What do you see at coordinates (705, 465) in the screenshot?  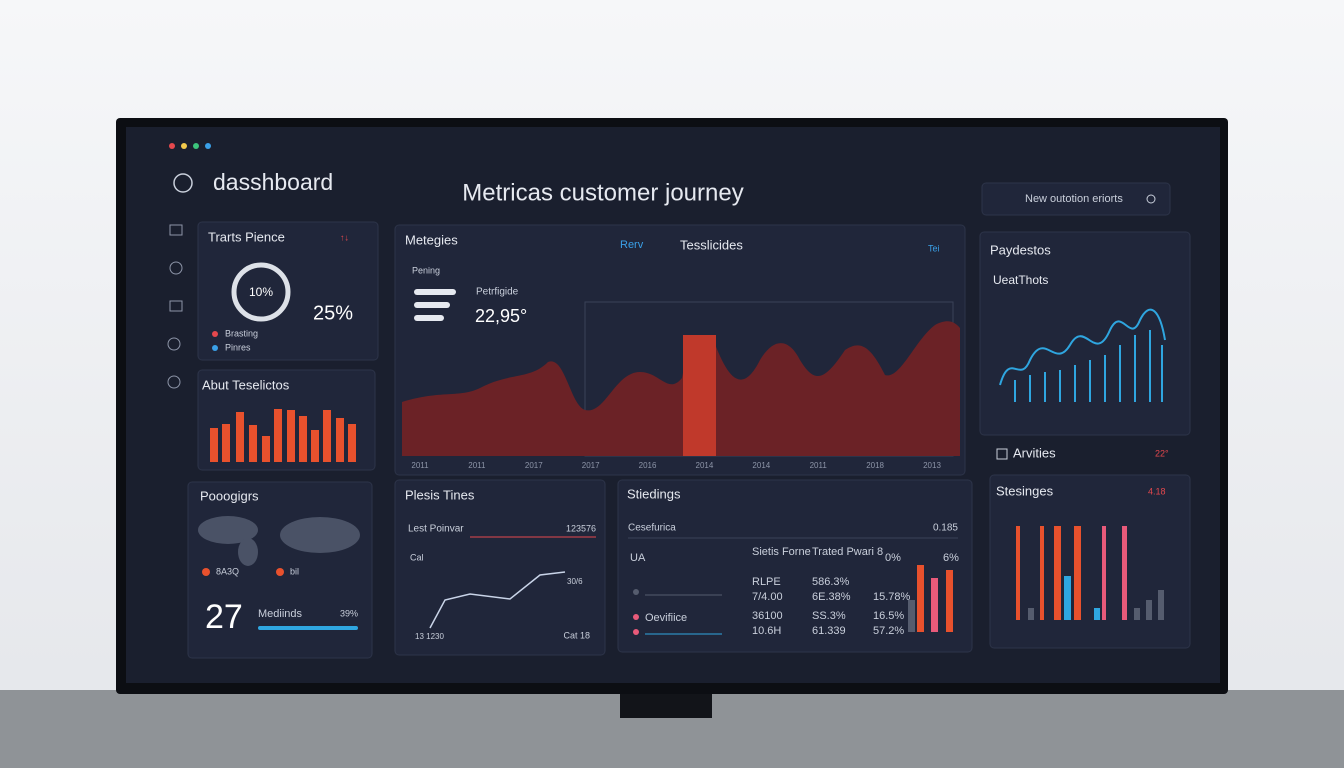 I see `x-label: 2014` at bounding box center [705, 465].